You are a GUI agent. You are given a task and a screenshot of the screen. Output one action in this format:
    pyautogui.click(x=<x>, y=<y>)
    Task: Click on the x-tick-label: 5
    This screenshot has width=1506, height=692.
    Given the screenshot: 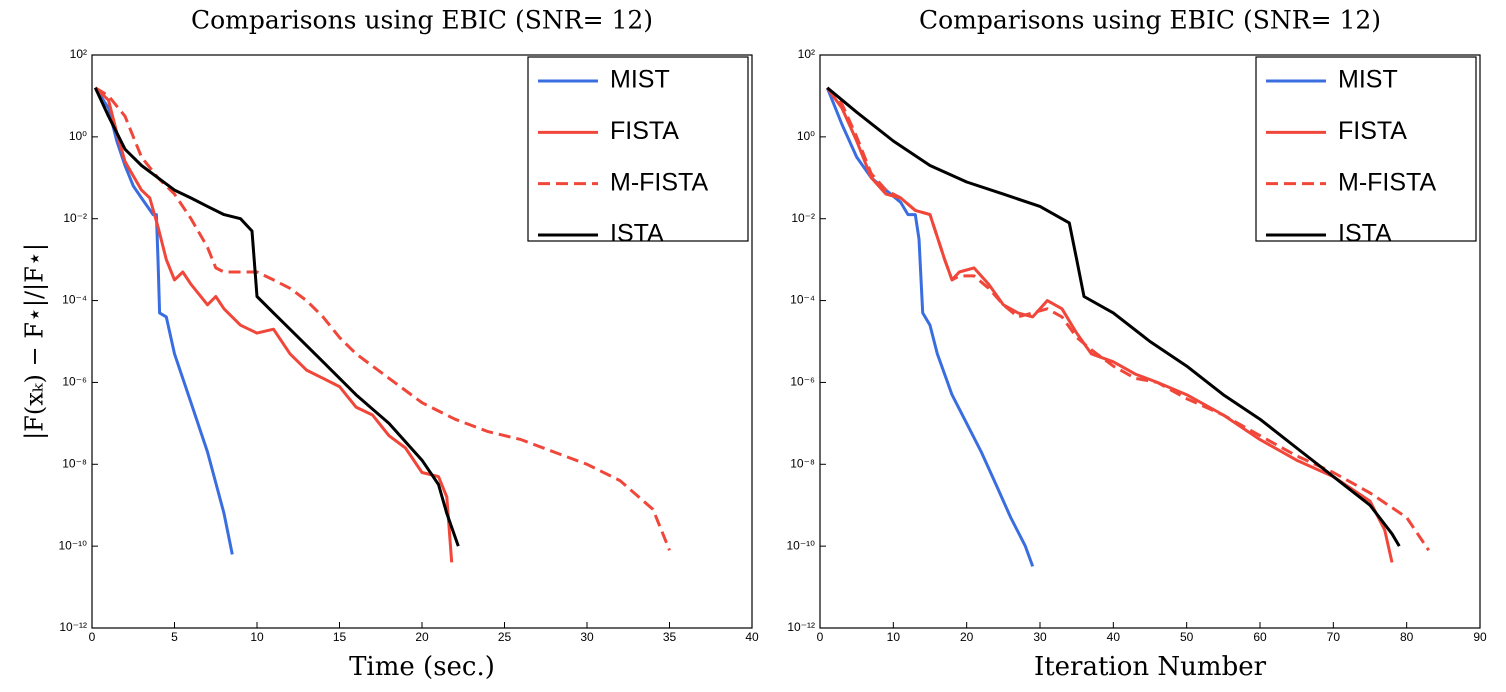 What is the action you would take?
    pyautogui.click(x=174, y=637)
    